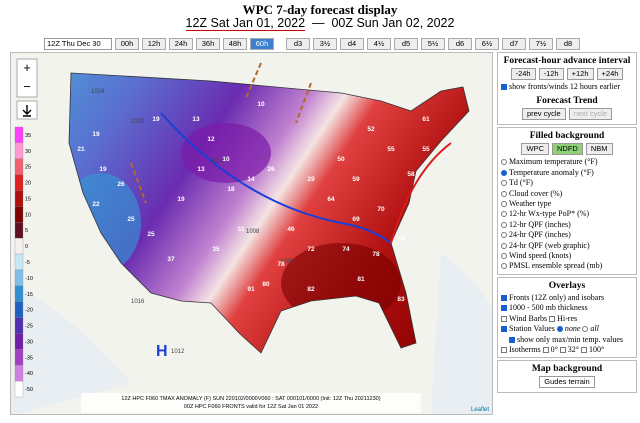  Describe the element at coordinates (96, 134) in the screenshot. I see `station-value: 19` at that location.